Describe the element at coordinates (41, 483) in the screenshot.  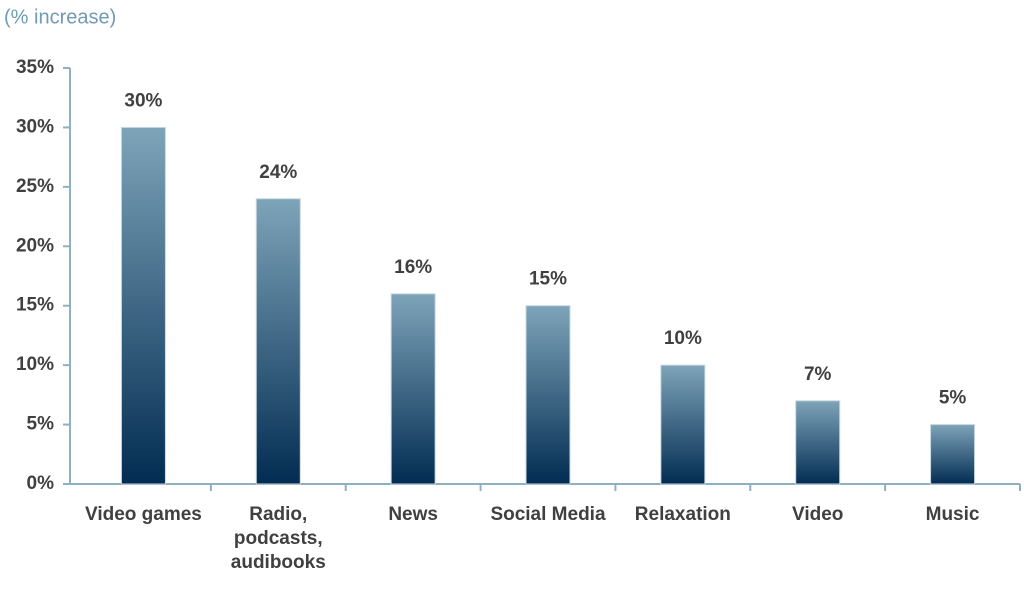
I see `y-tick-label: 0%` at that location.